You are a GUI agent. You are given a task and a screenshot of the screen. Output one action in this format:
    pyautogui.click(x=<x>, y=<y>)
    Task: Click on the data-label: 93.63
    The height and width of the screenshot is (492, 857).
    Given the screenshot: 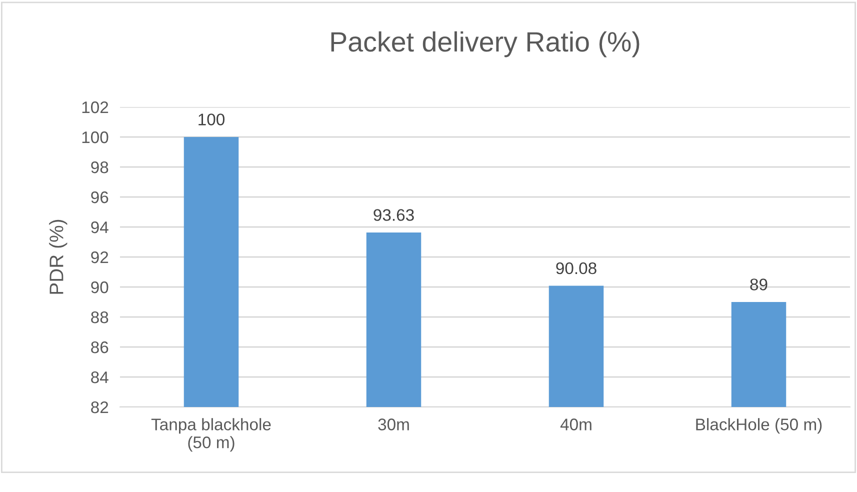 What is the action you would take?
    pyautogui.click(x=394, y=215)
    